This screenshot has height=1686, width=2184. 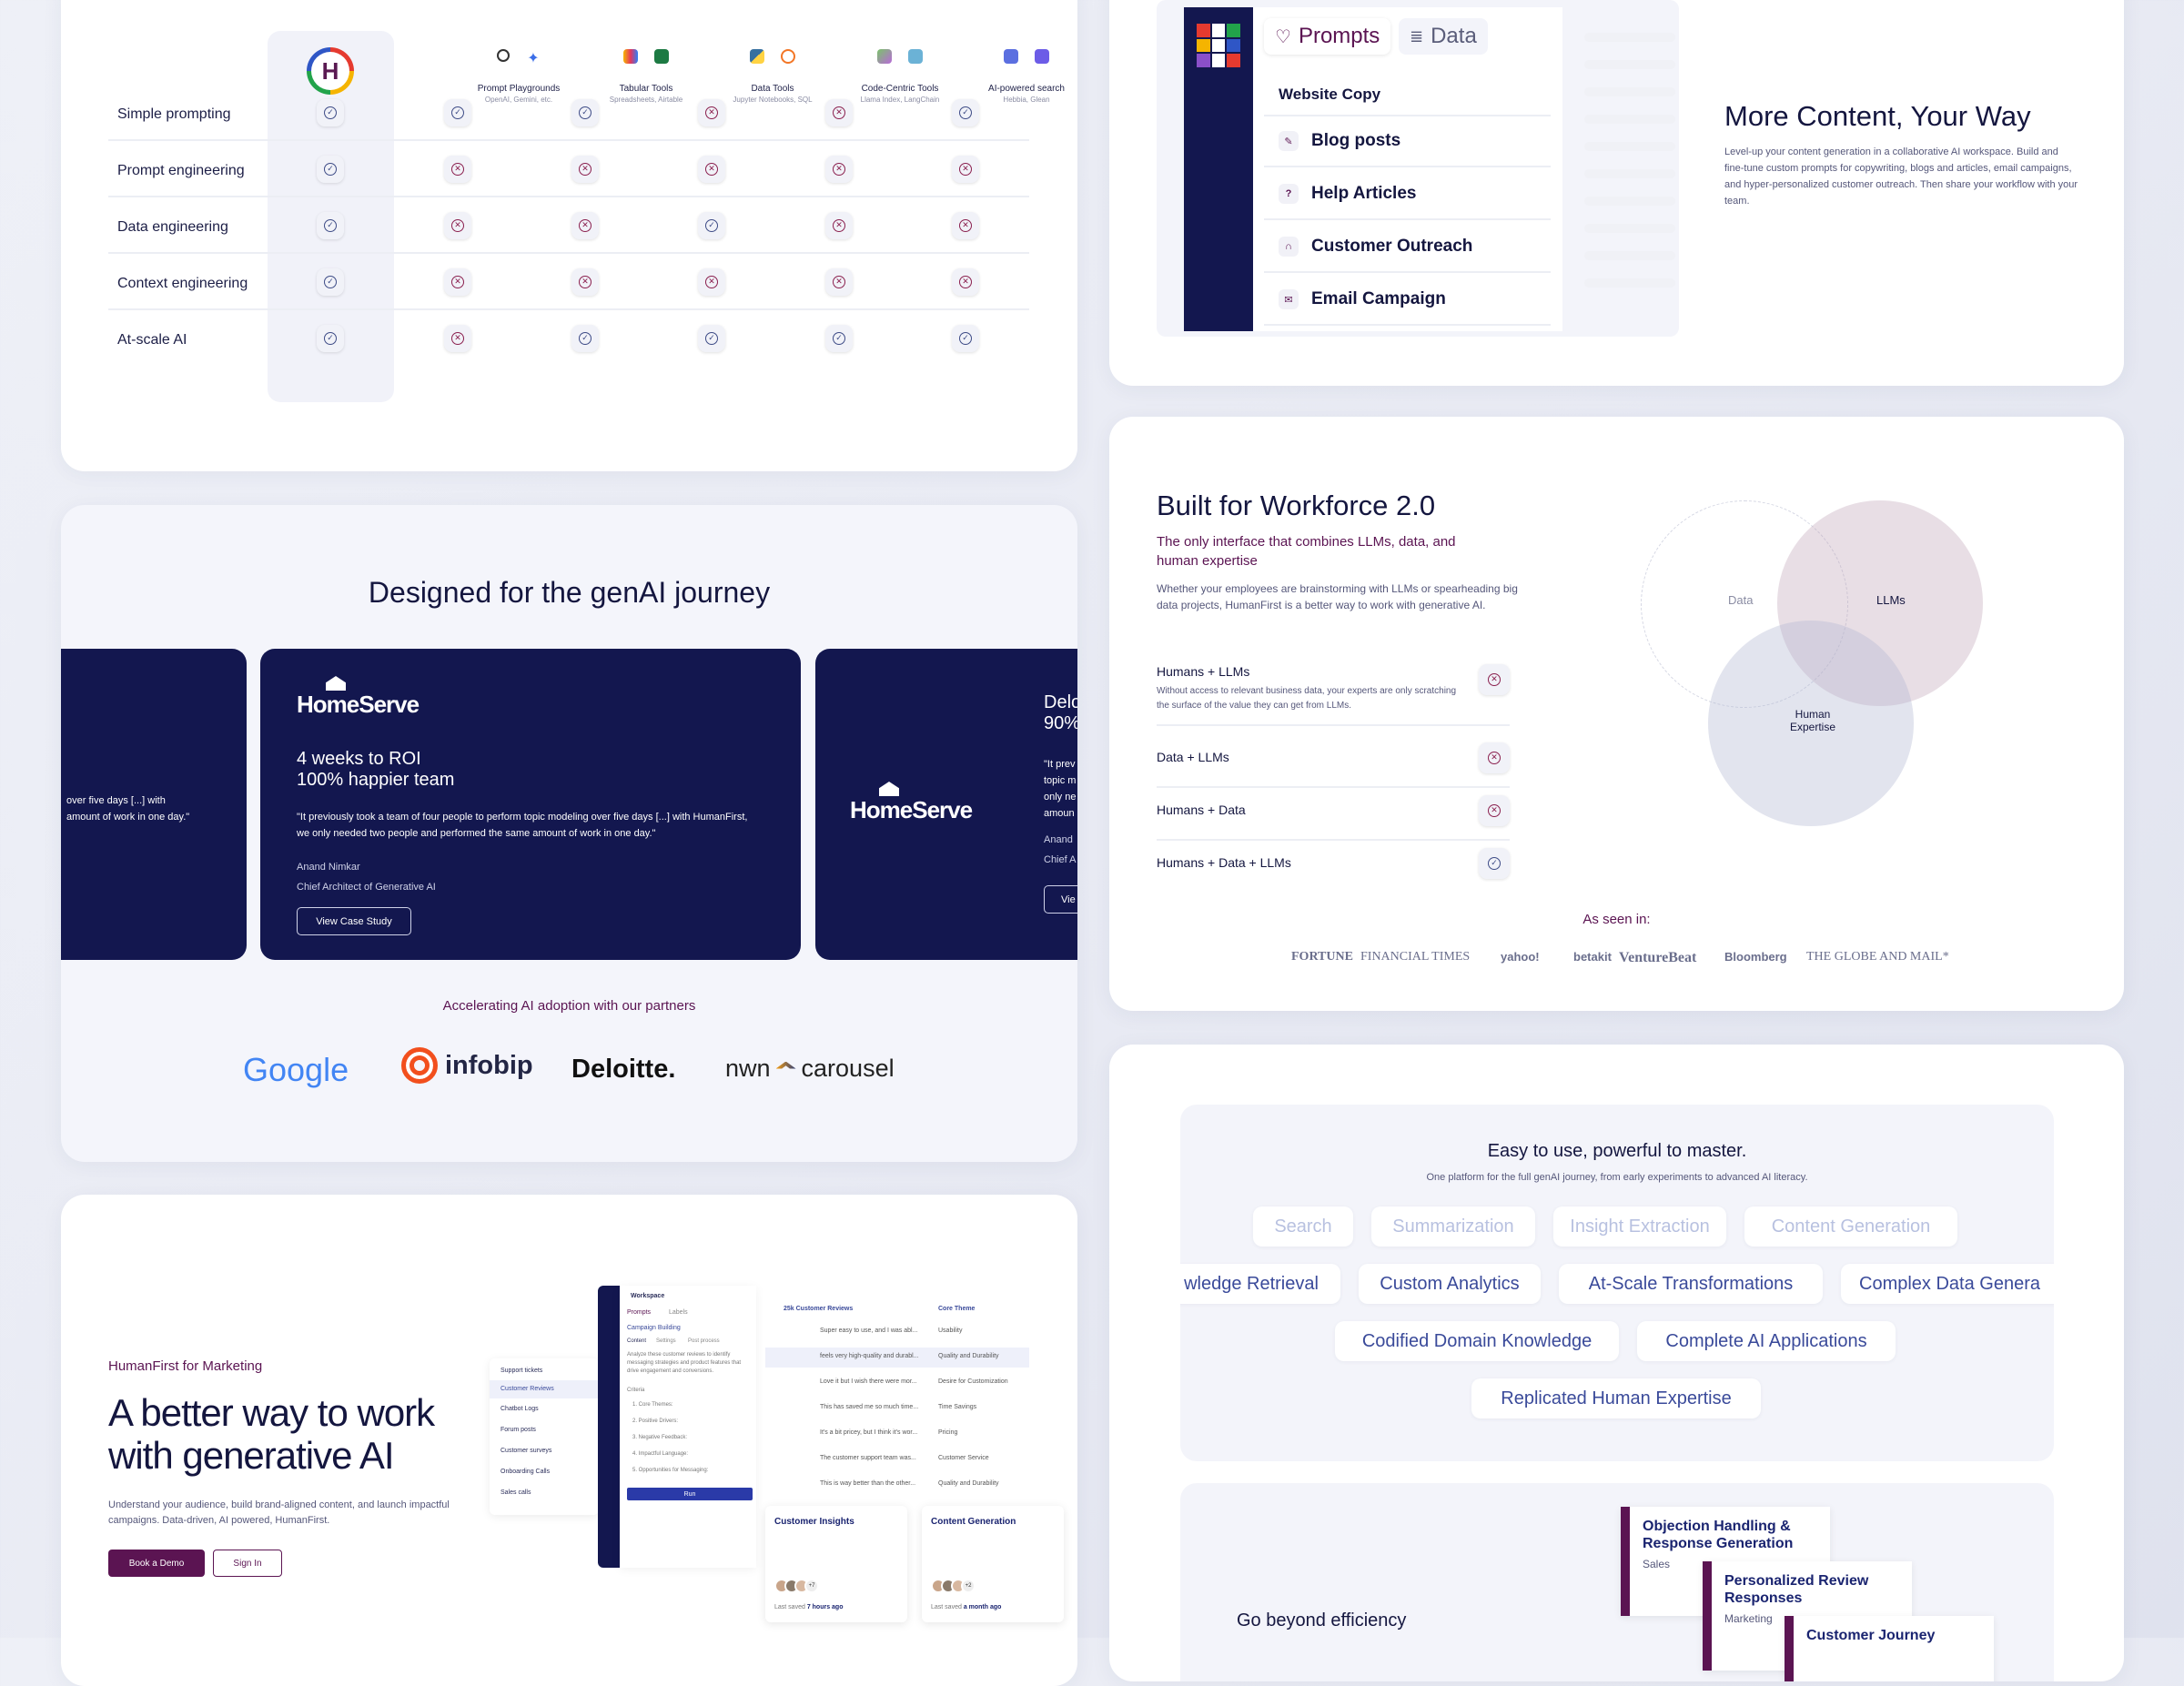 What do you see at coordinates (1443, 36) in the screenshot?
I see `tab-data: ≣ Data` at bounding box center [1443, 36].